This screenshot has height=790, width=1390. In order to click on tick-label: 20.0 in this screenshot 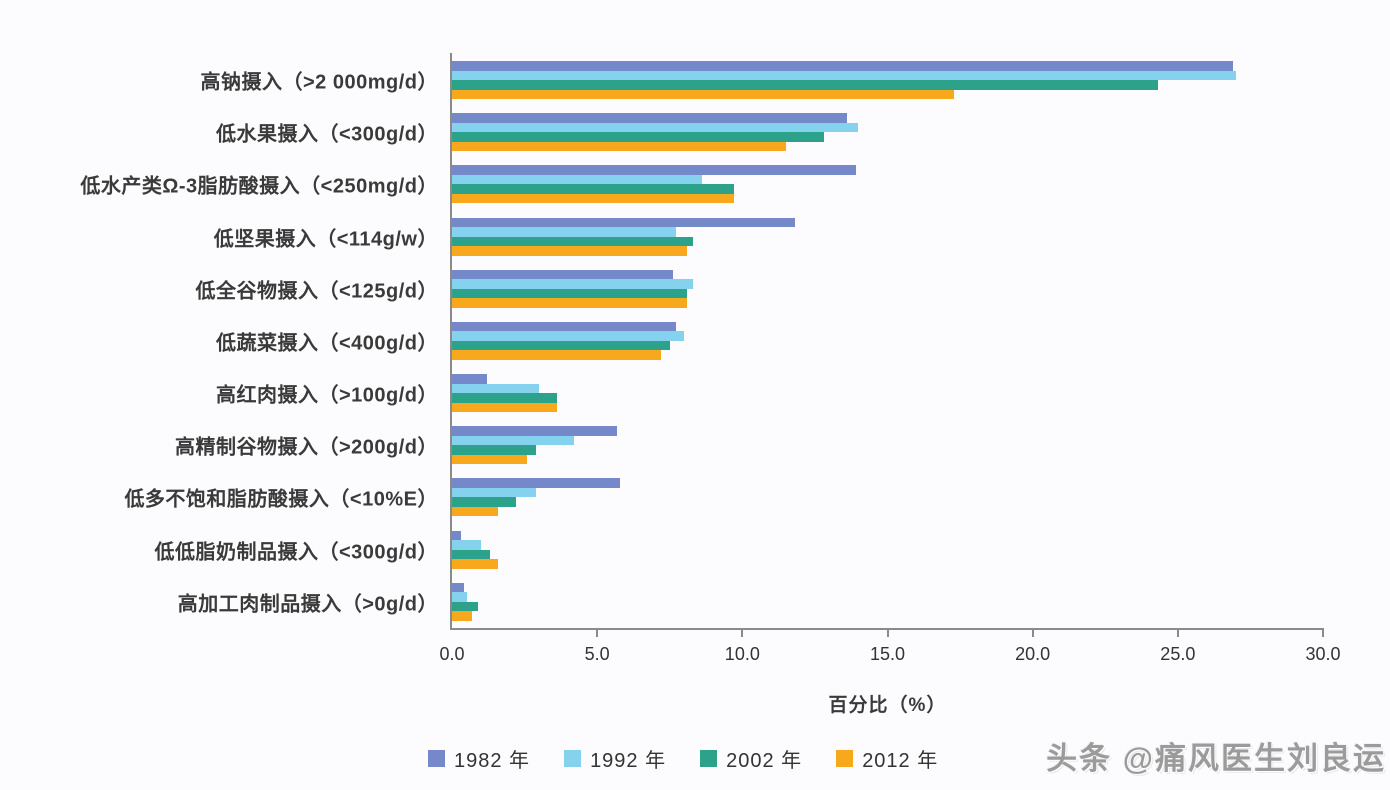, I will do `click(1033, 654)`.